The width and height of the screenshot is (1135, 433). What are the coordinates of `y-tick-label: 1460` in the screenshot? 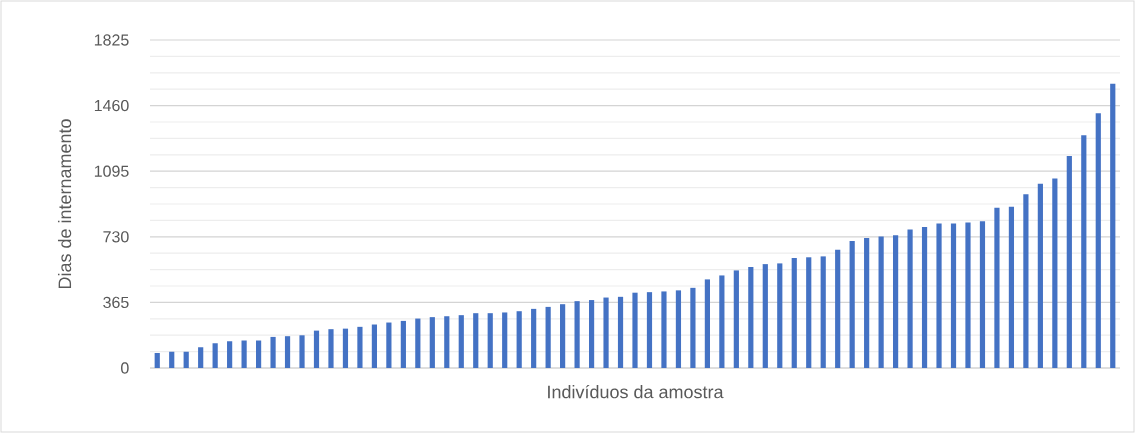 It's located at (111, 105).